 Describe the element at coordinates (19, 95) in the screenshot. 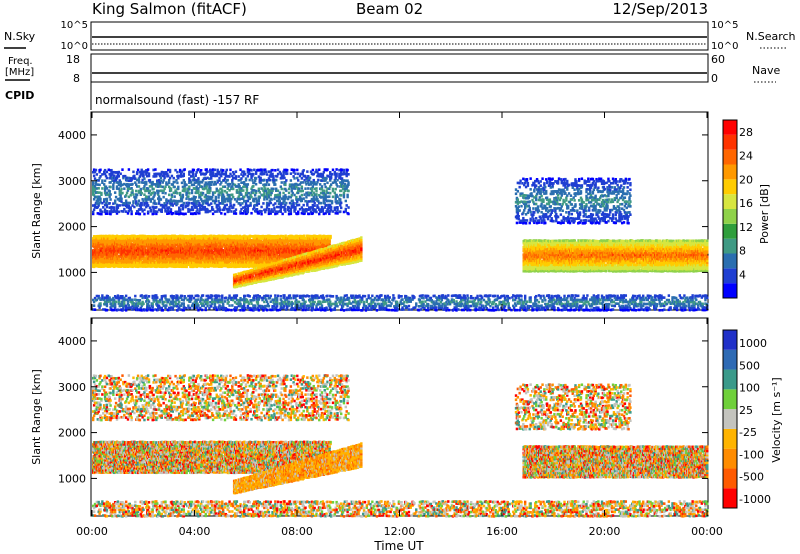

I see `cpid-label: CPID` at that location.